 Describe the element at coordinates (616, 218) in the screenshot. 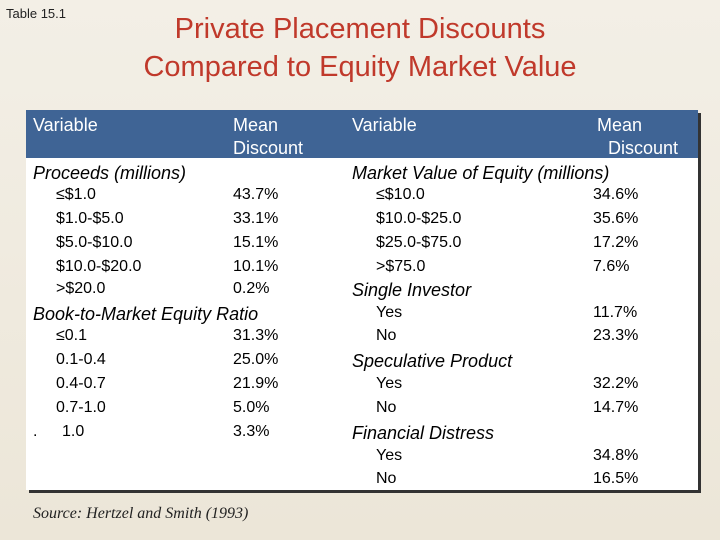

I see `list-item: 35.6%` at that location.